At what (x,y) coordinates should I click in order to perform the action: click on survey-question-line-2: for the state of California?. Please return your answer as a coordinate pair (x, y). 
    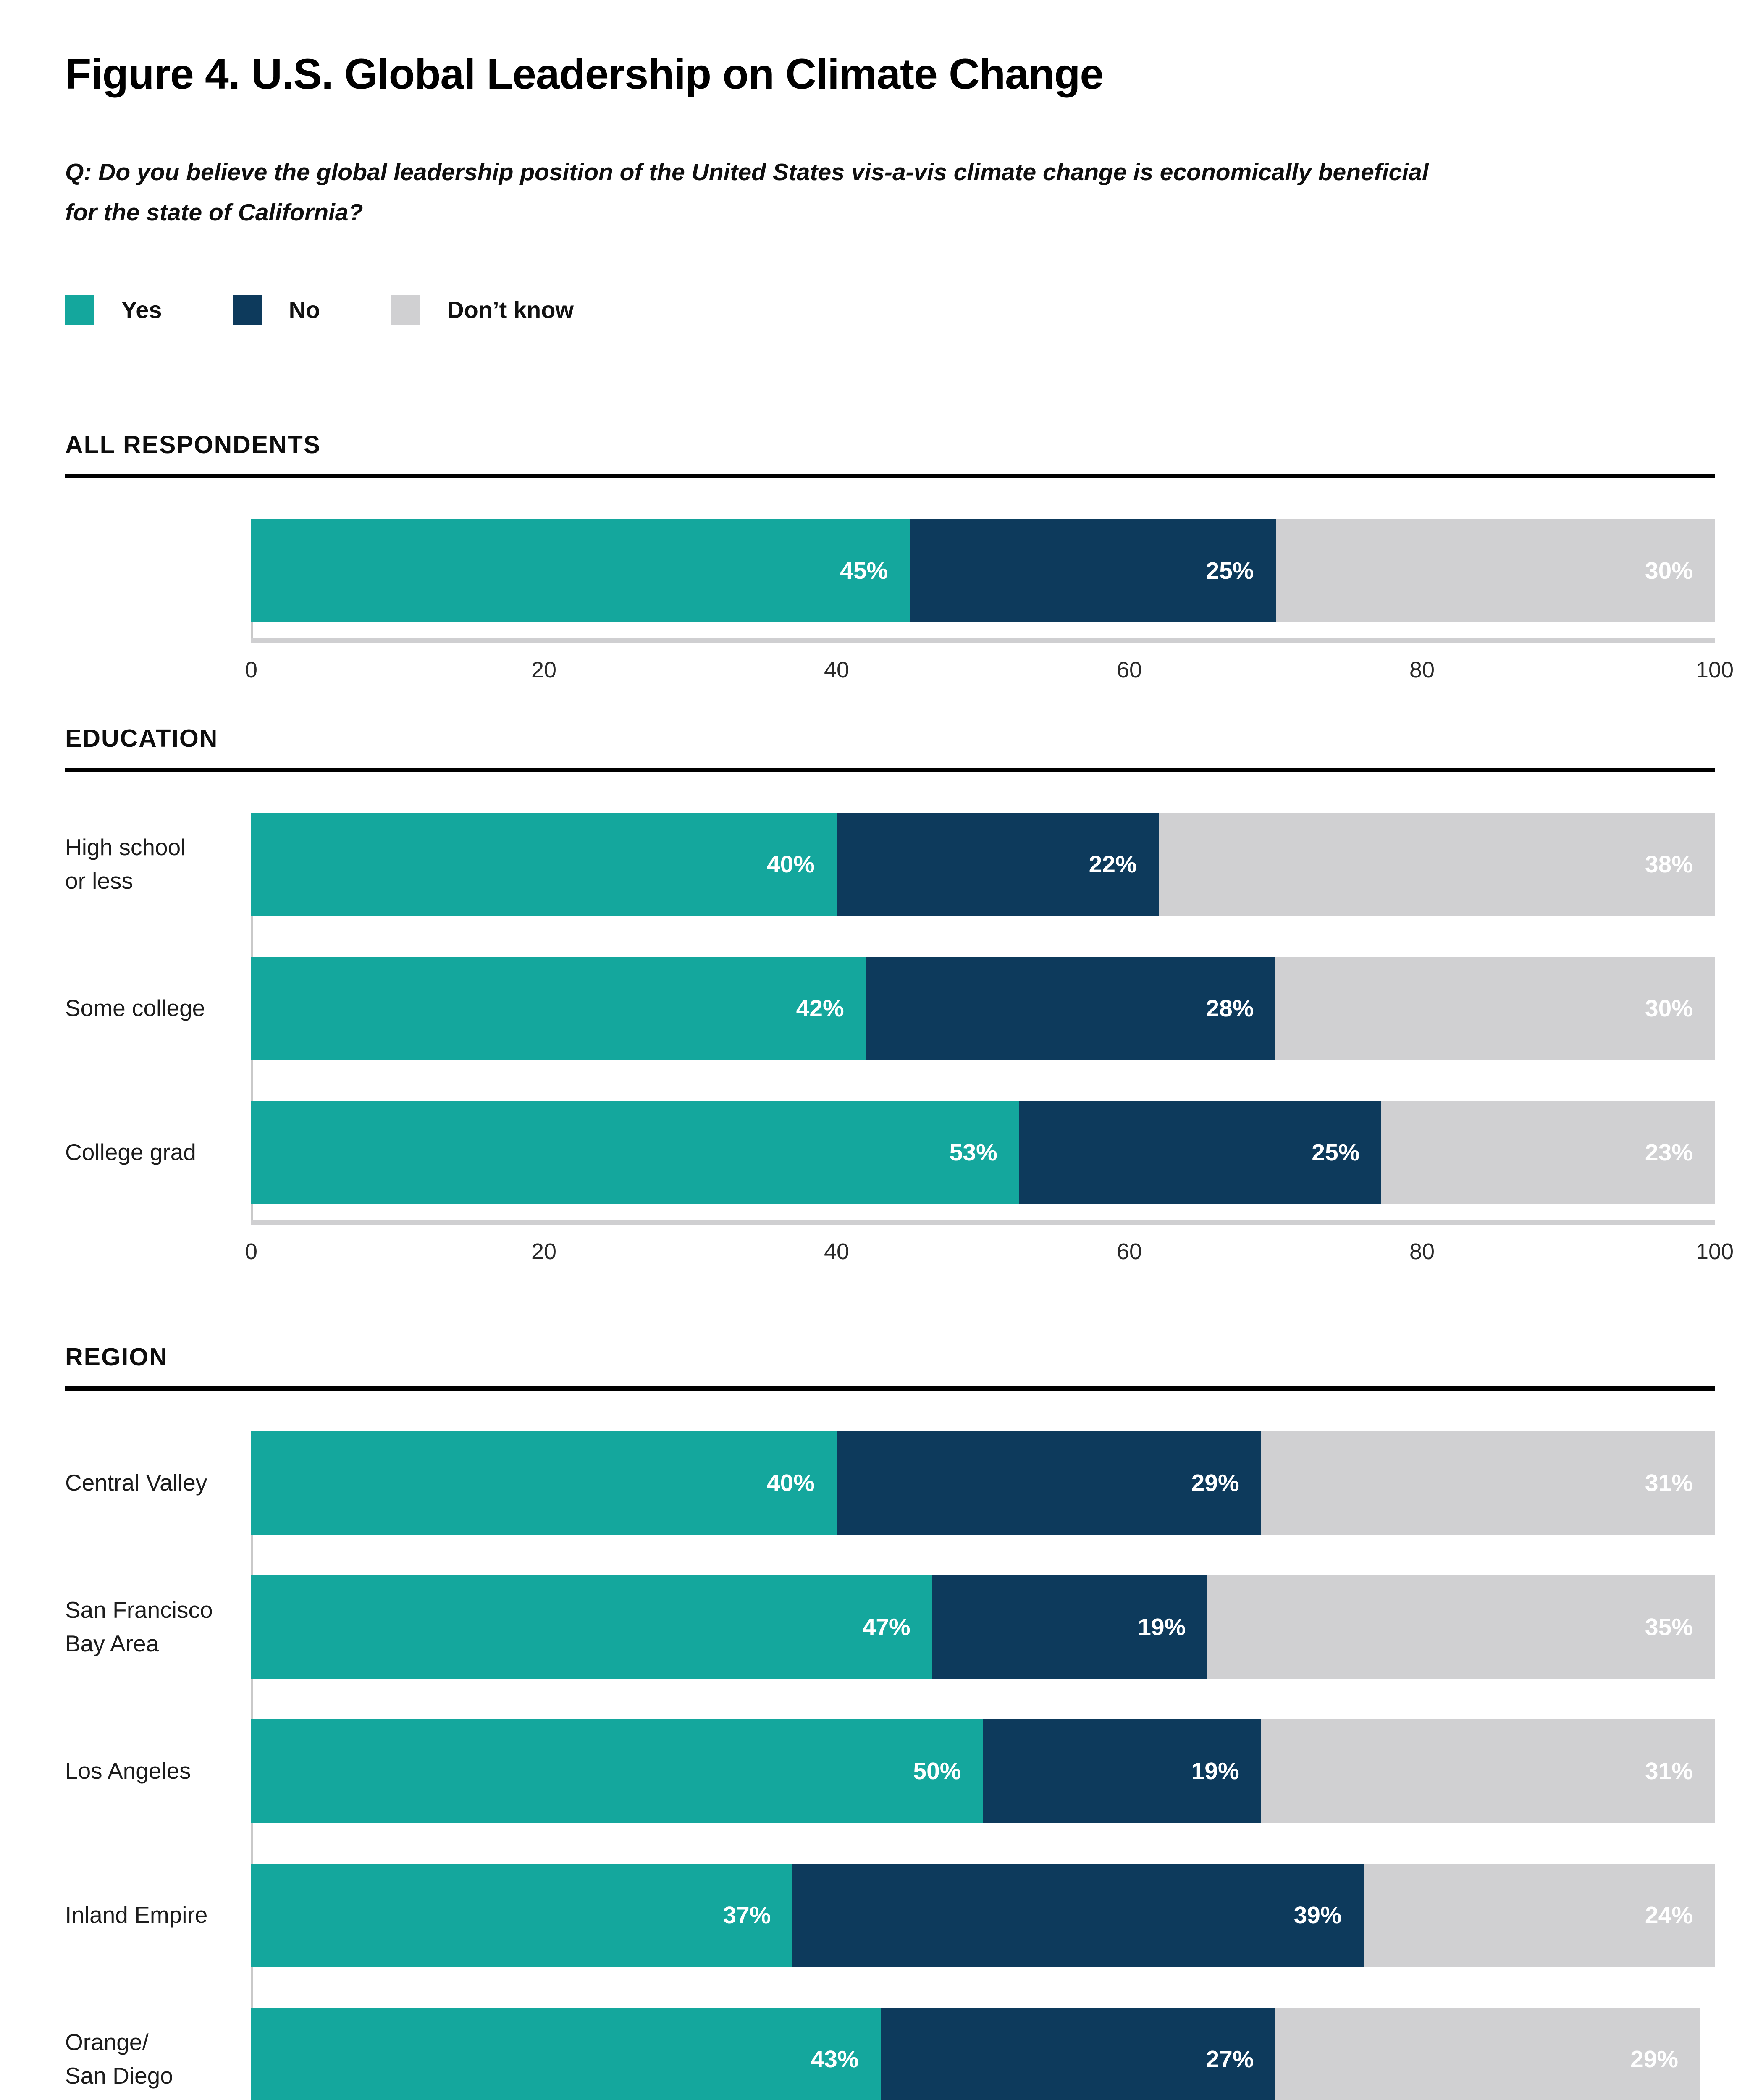
    Looking at the image, I should click on (214, 212).